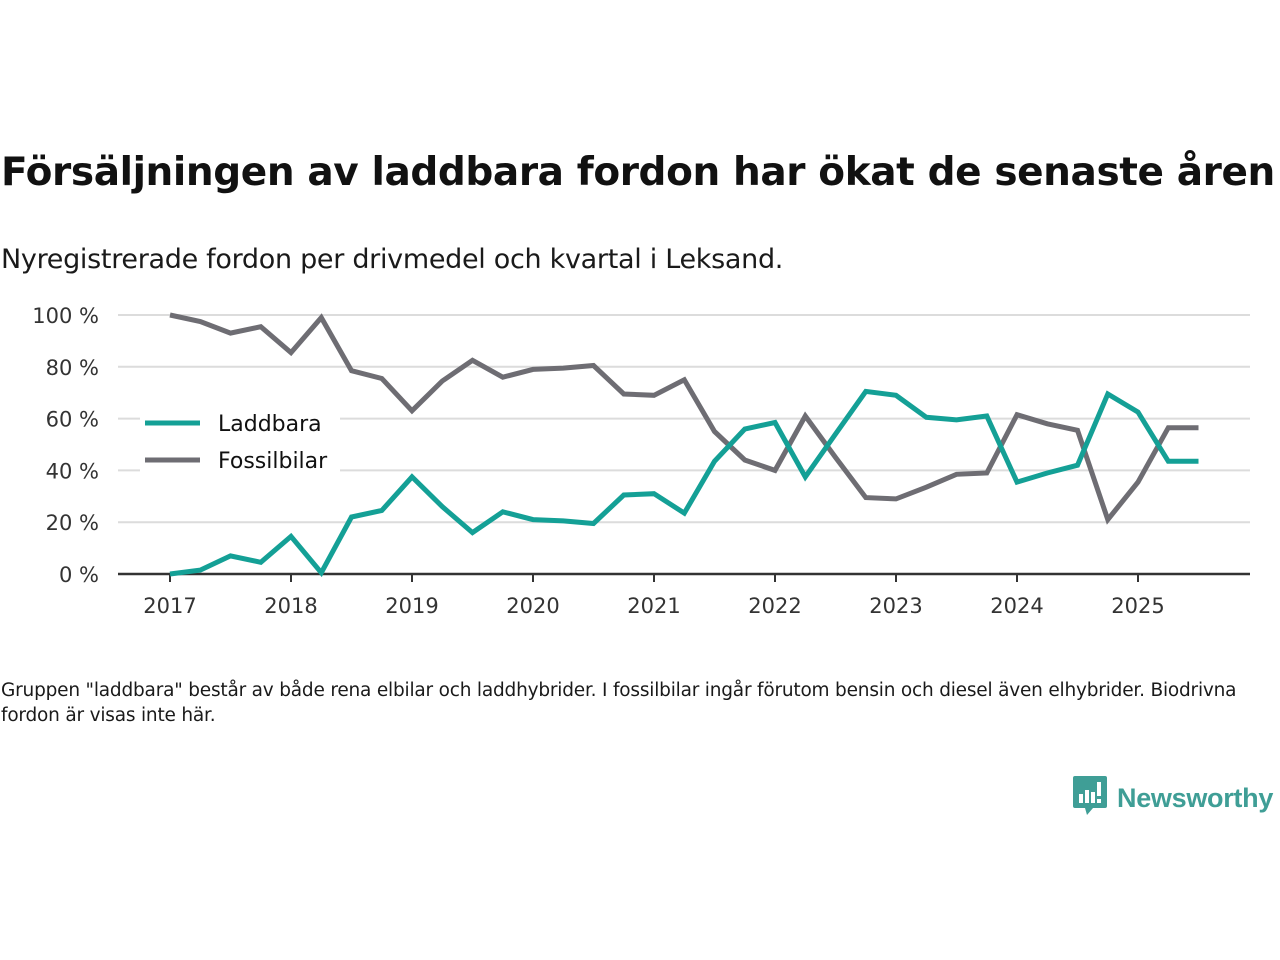  What do you see at coordinates (65, 445) in the screenshot?
I see `y-axis: 0 % 20 % 40 % 60 % 80 % 100 %` at bounding box center [65, 445].